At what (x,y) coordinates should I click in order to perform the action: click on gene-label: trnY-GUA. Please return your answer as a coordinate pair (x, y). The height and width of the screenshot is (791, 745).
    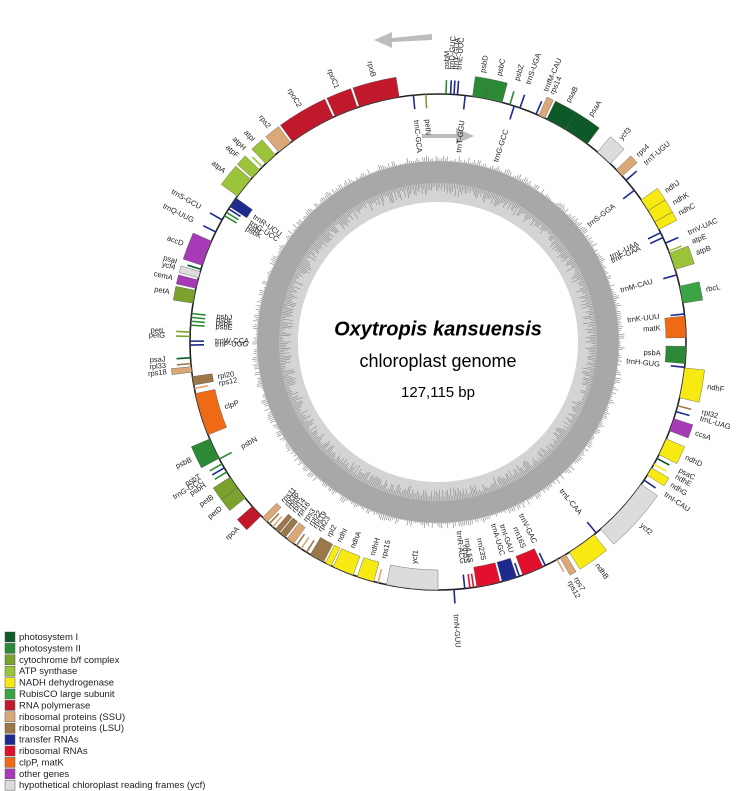
    Looking at the image, I should click on (456, 53).